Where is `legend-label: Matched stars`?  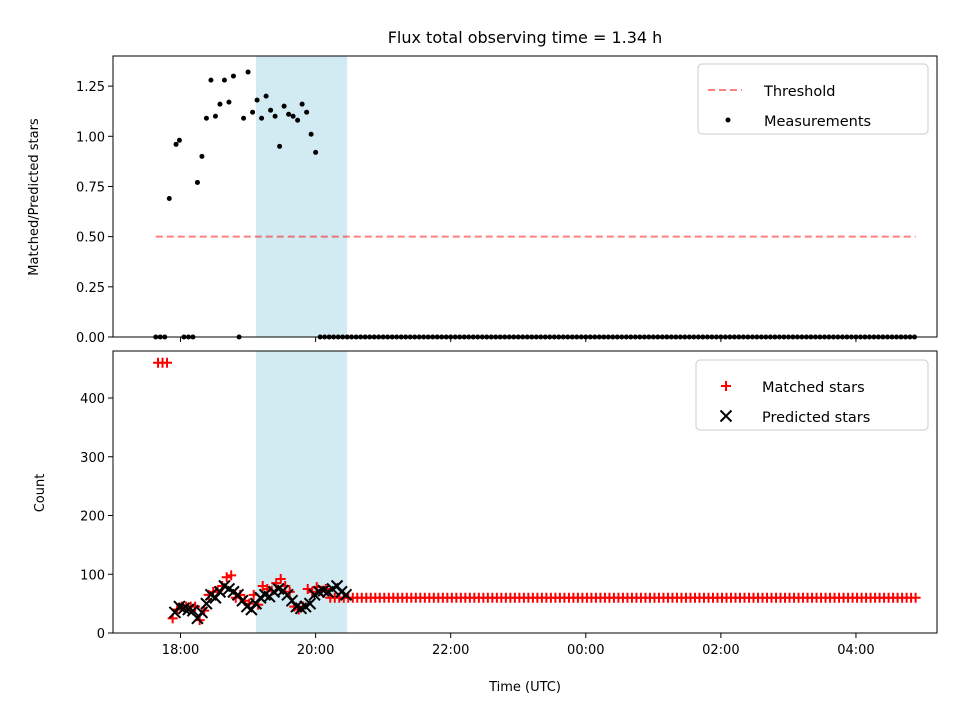
legend-label: Matched stars is located at coordinates (813, 388).